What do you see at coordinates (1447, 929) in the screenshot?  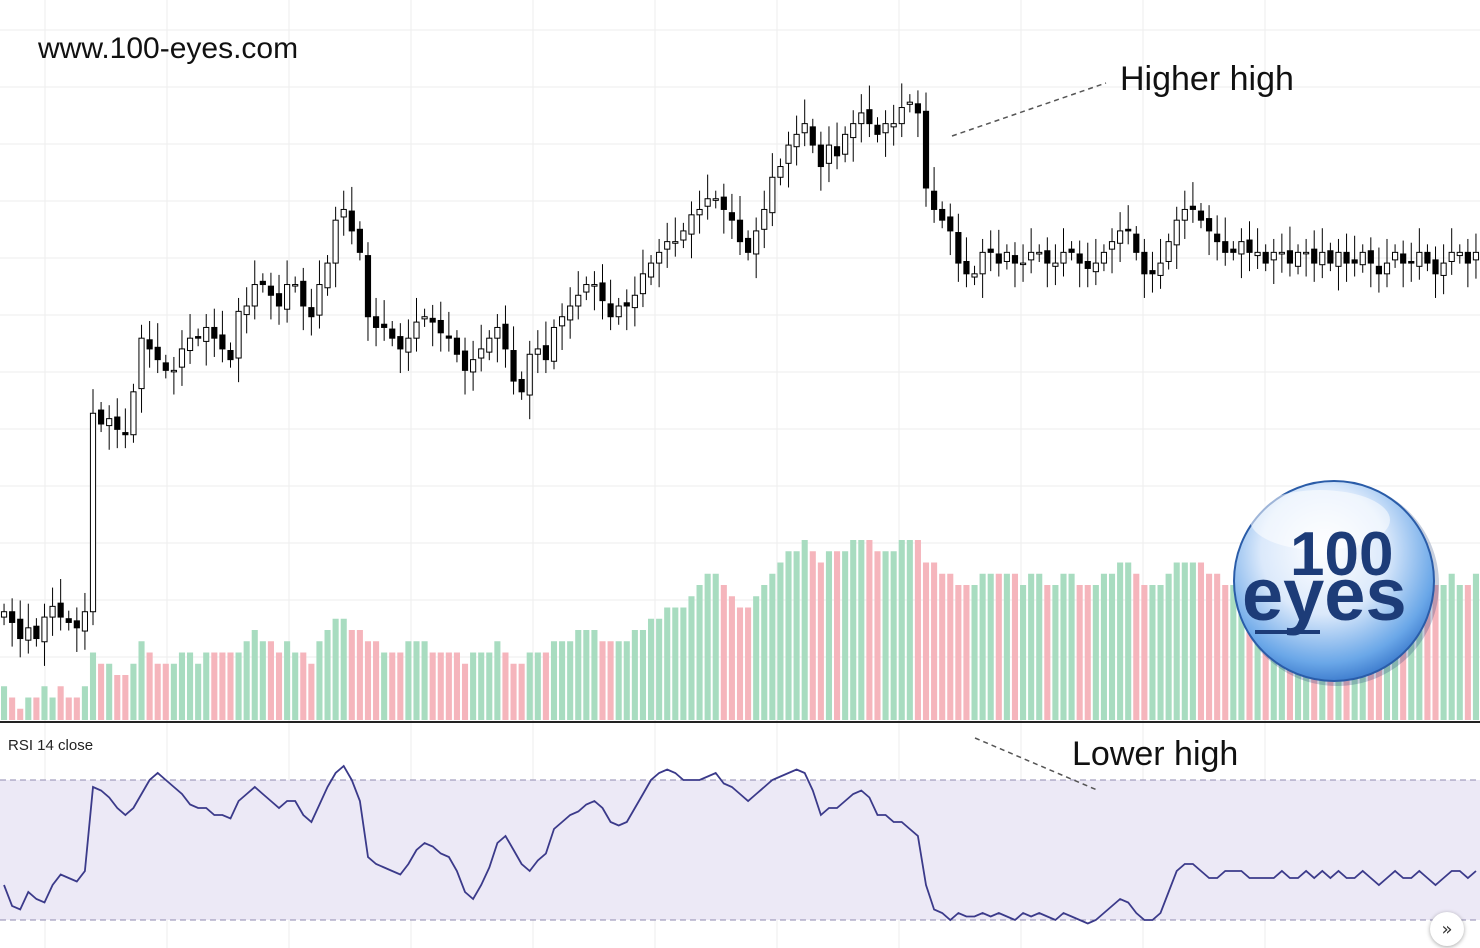 I see `scroll-to-latest-button: »` at bounding box center [1447, 929].